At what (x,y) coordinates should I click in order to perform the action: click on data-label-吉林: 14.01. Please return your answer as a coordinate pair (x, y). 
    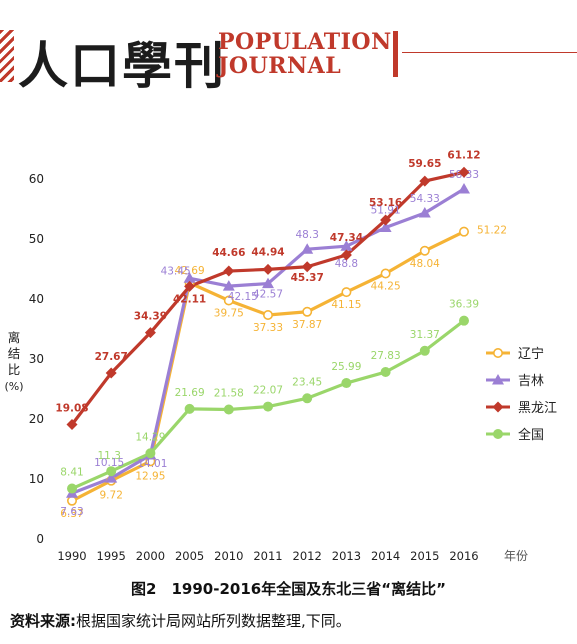
    Looking at the image, I should click on (152, 464).